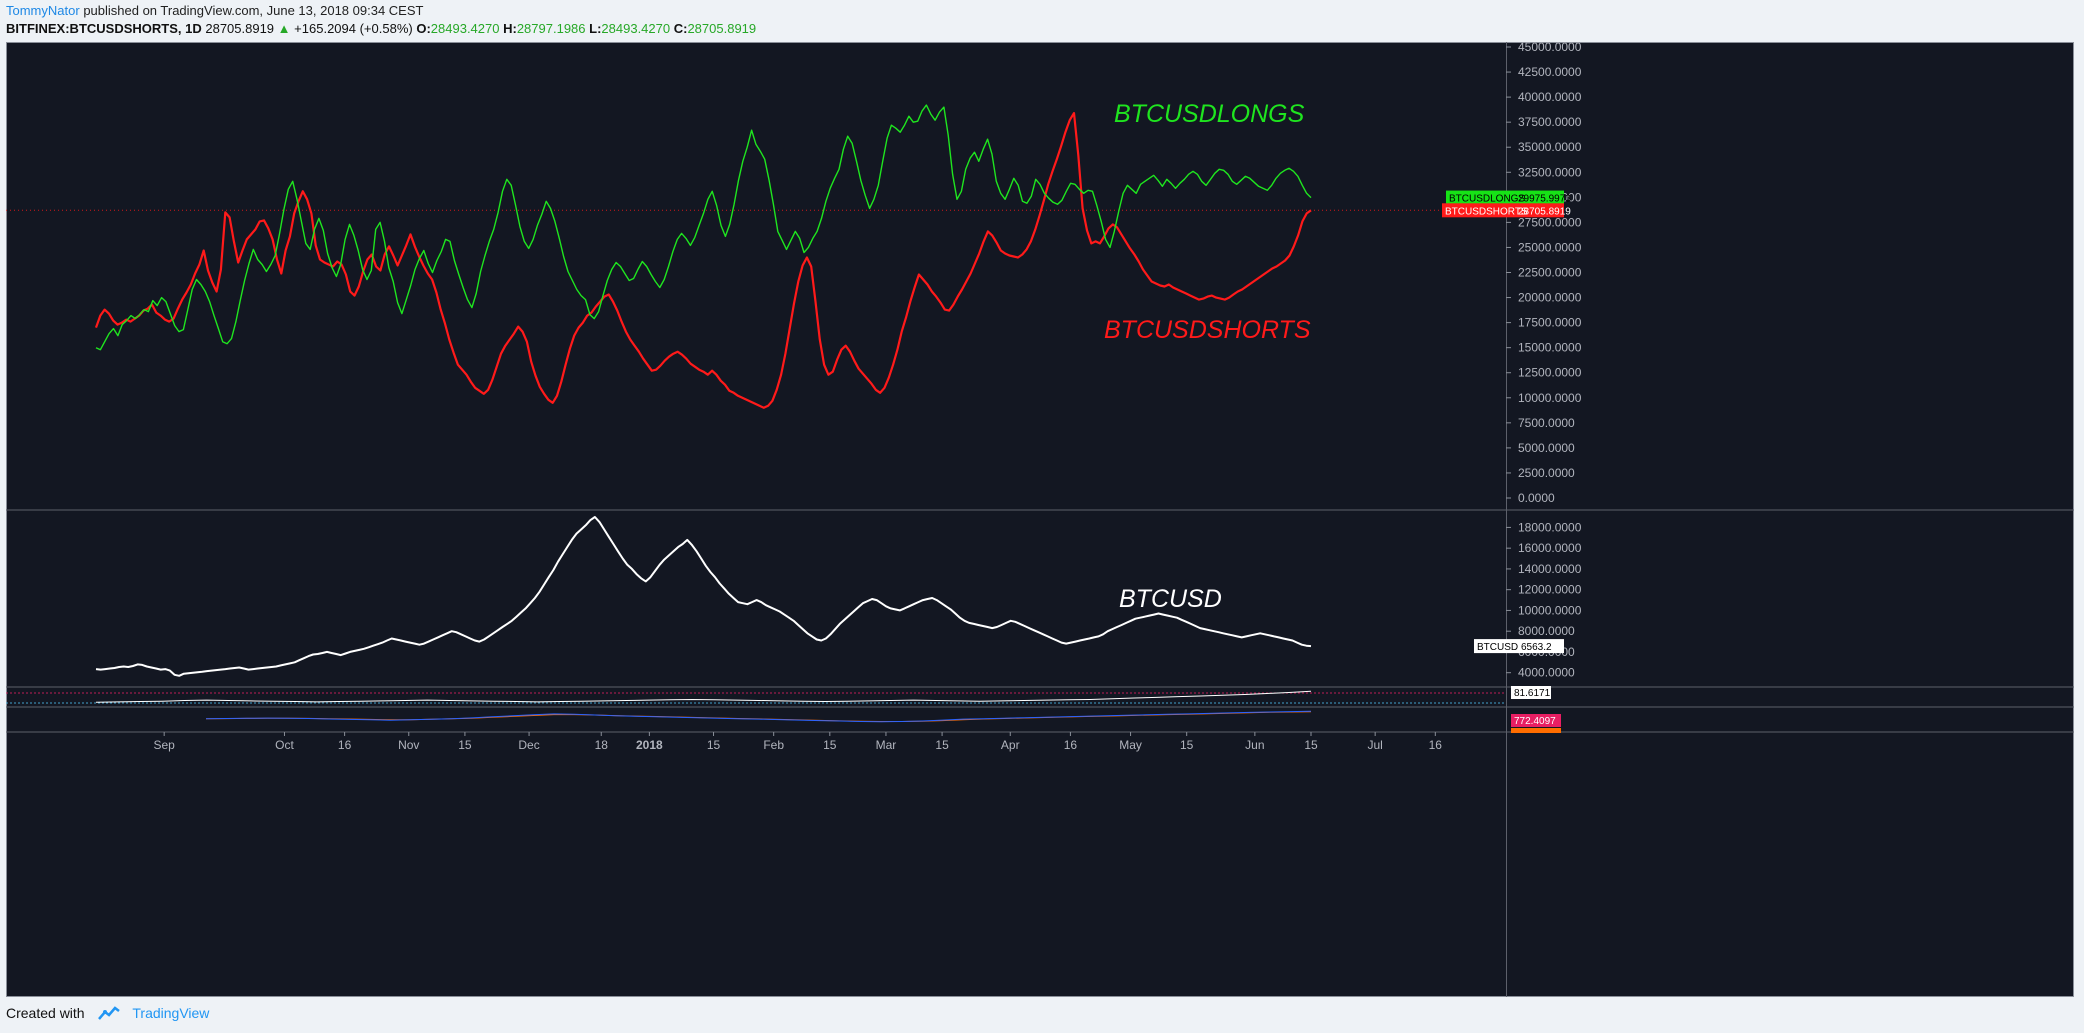 The width and height of the screenshot is (2084, 1033). I want to click on price-label-macd-signal, so click(1536, 730).